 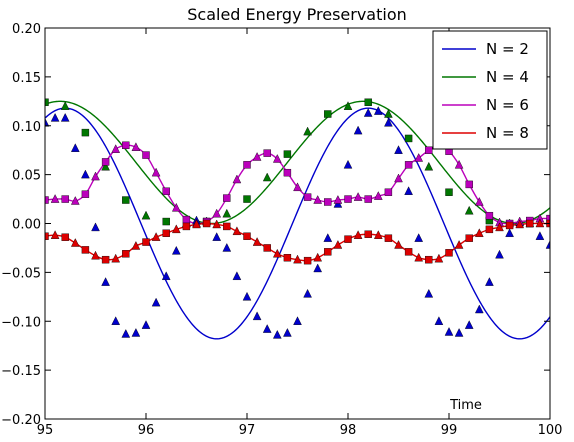 I want to click on legend-box, so click(x=490, y=90).